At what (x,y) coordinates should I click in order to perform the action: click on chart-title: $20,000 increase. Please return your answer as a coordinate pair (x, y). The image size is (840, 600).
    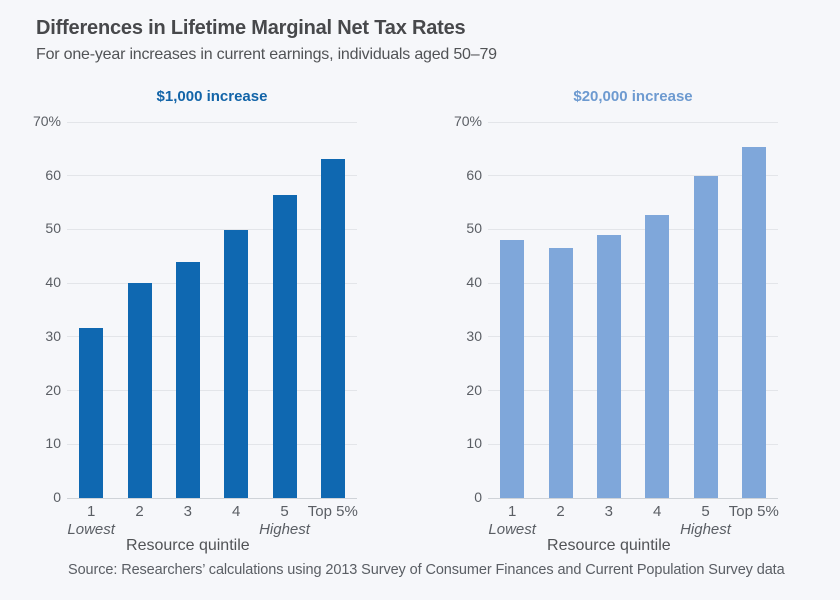
    Looking at the image, I should click on (633, 96).